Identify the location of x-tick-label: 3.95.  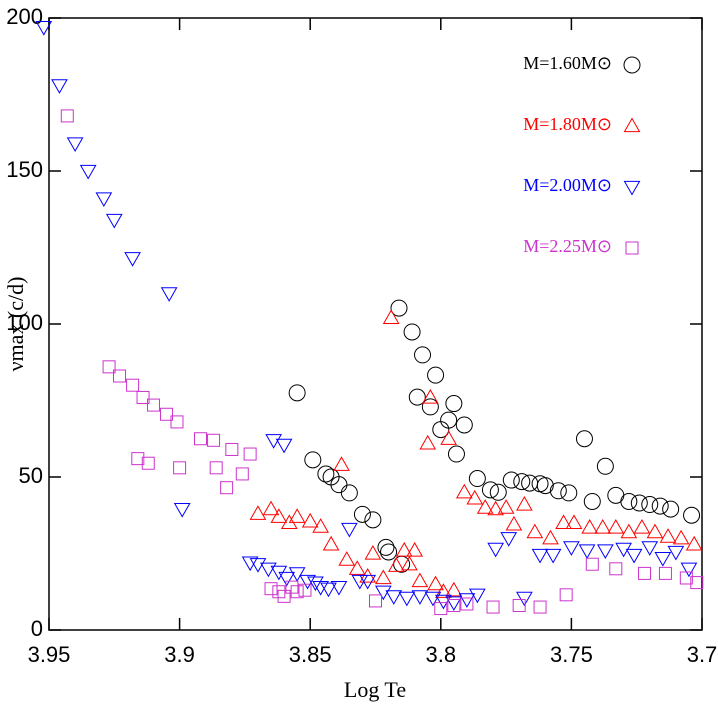
(49, 654).